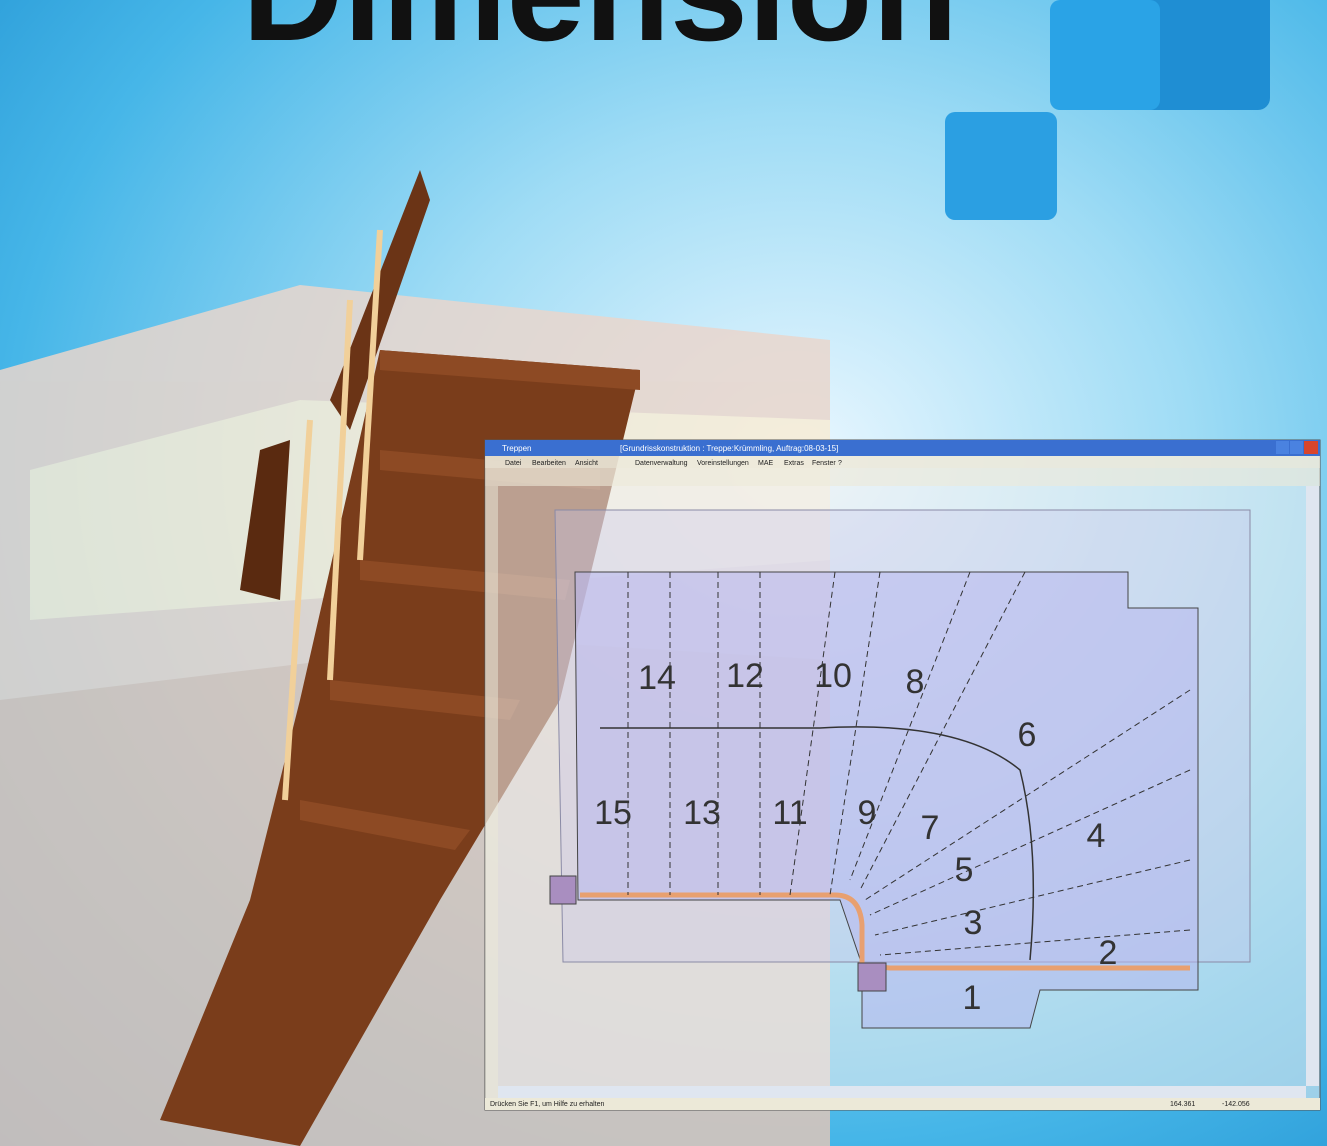 Image resolution: width=1327 pixels, height=1146 pixels. Describe the element at coordinates (840, 463) in the screenshot. I see `menu-item: ?` at that location.